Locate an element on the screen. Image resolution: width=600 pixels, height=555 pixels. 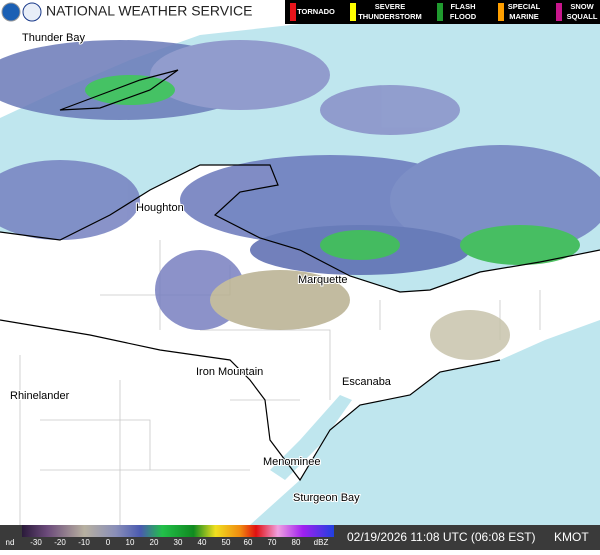
scale-label: 80 is located at coordinates (296, 542).